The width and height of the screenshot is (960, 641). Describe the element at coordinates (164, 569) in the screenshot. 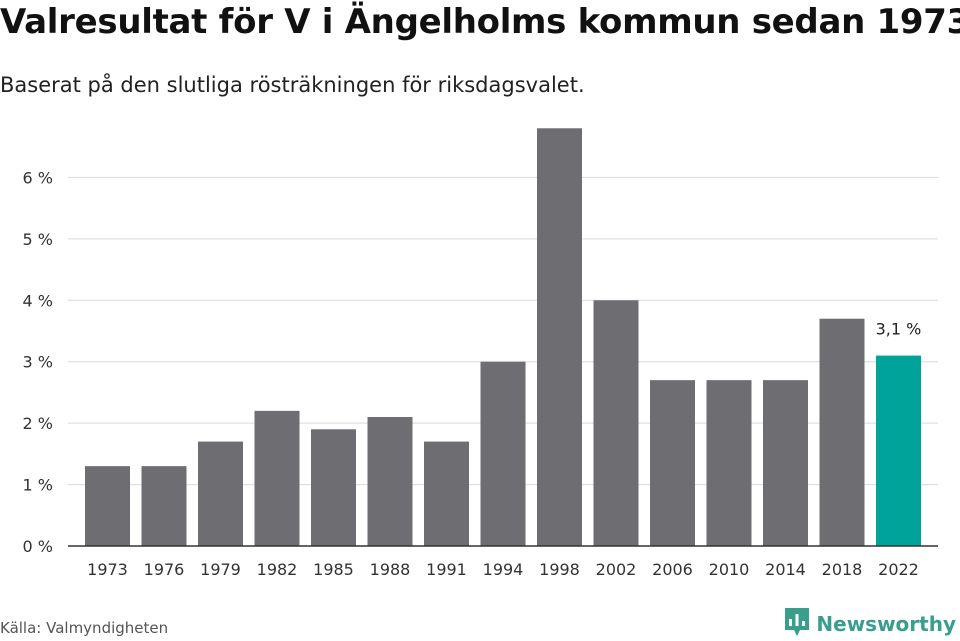

I see `x-tick-label: 1976` at that location.